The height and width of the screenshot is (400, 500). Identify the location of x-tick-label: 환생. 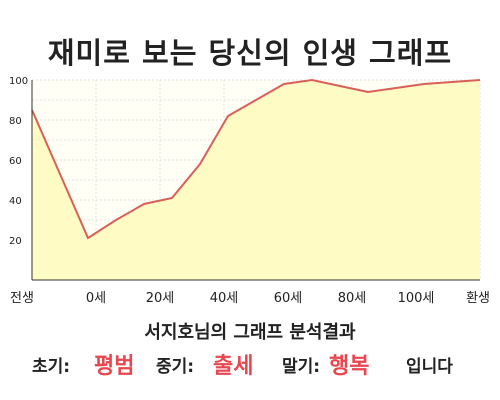
(478, 298).